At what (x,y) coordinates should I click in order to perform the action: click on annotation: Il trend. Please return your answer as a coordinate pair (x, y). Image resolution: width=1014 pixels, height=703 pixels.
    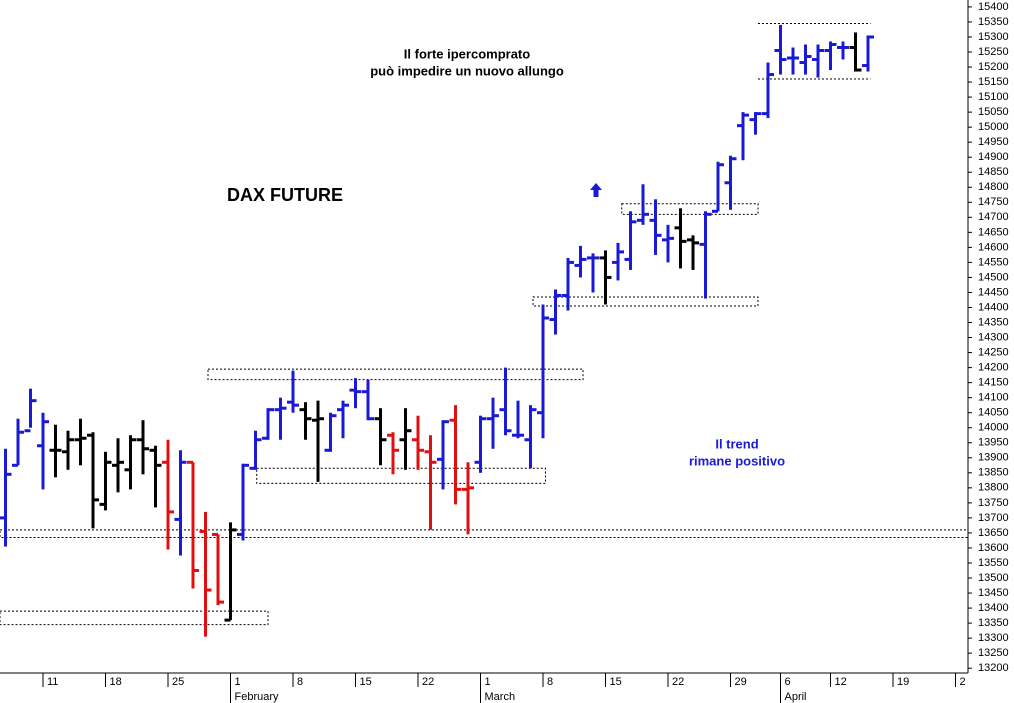
    Looking at the image, I should click on (736, 443).